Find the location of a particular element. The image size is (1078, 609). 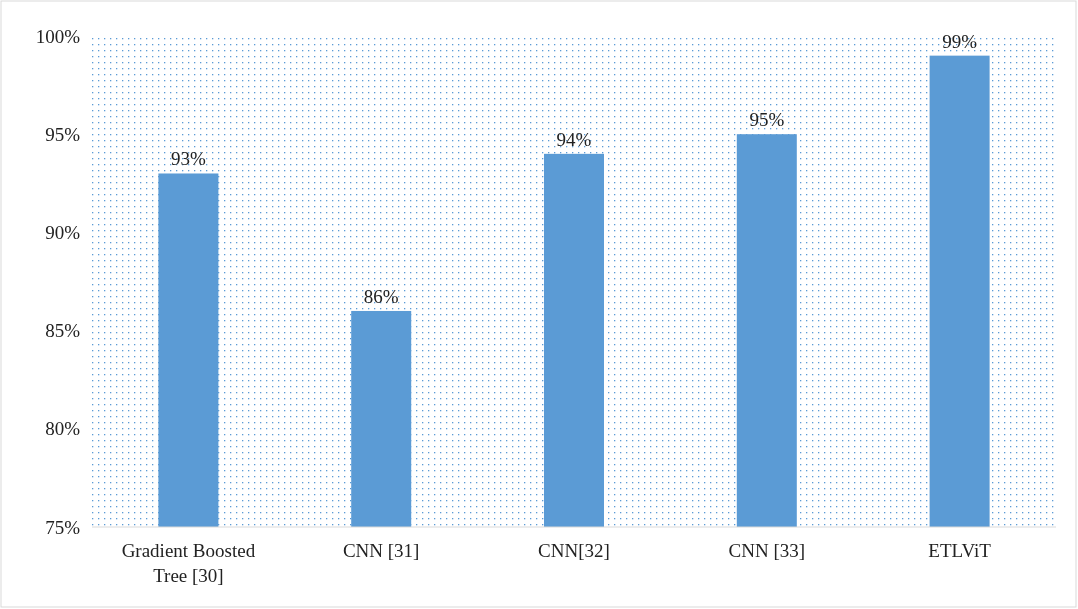

y-tick-label: 90% is located at coordinates (63, 233).